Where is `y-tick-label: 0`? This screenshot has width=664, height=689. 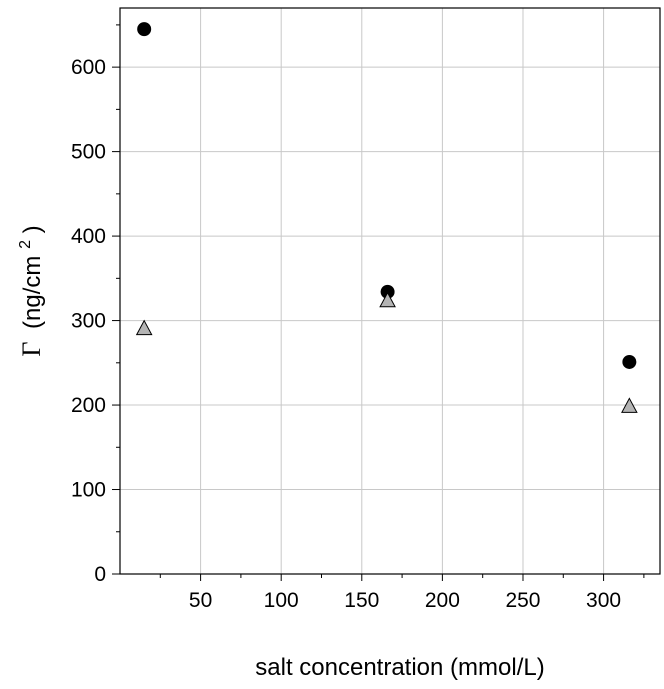
y-tick-label: 0 is located at coordinates (100, 574).